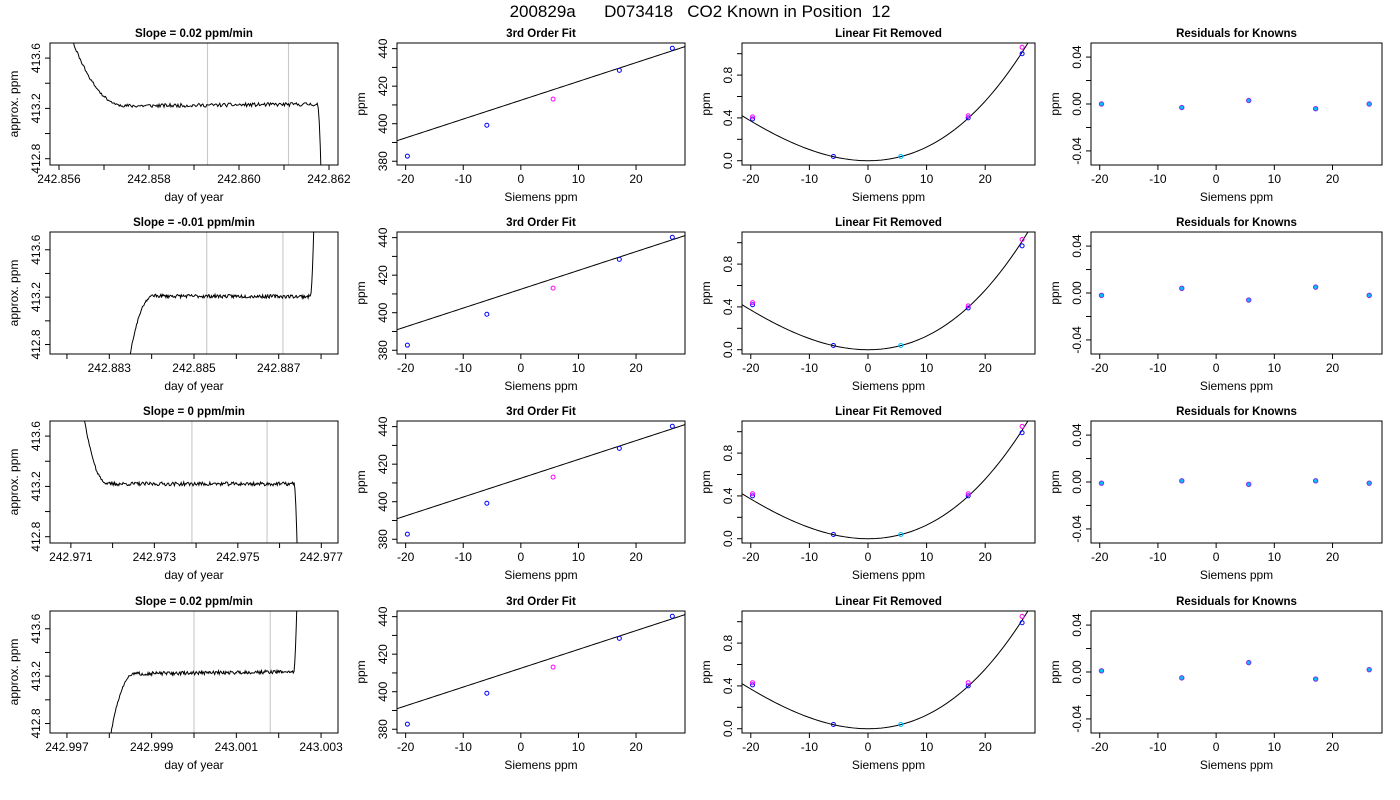 This screenshot has width=1400, height=800. What do you see at coordinates (321, 747) in the screenshot?
I see `x-tick-label: 243.003` at bounding box center [321, 747].